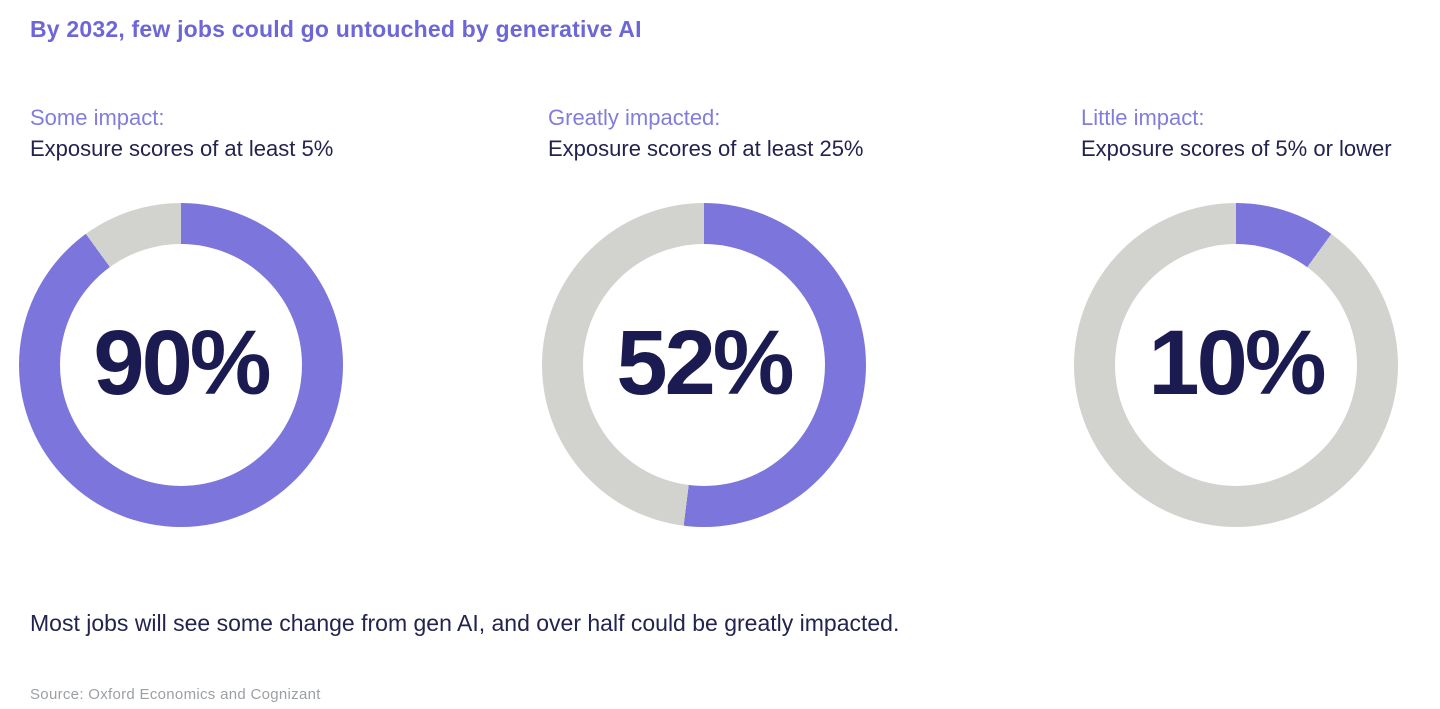  I want to click on category-criteria: Exposure scores of 5% or lower, so click(1236, 148).